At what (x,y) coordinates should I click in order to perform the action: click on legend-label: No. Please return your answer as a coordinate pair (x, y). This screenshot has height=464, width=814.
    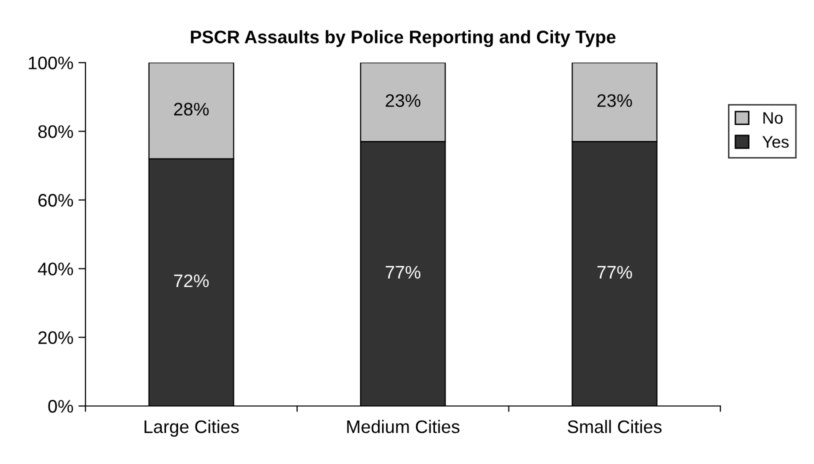
    Looking at the image, I should click on (773, 118).